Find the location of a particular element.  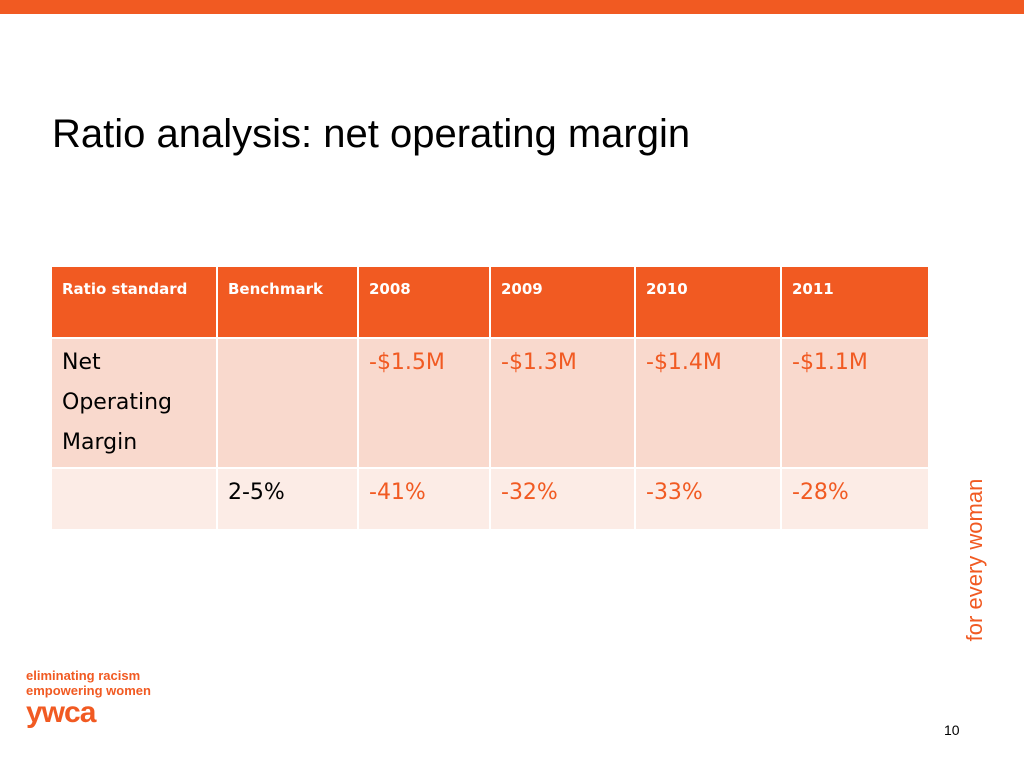

slide-title: Ratio analysis: net operating margin is located at coordinates (371, 134).